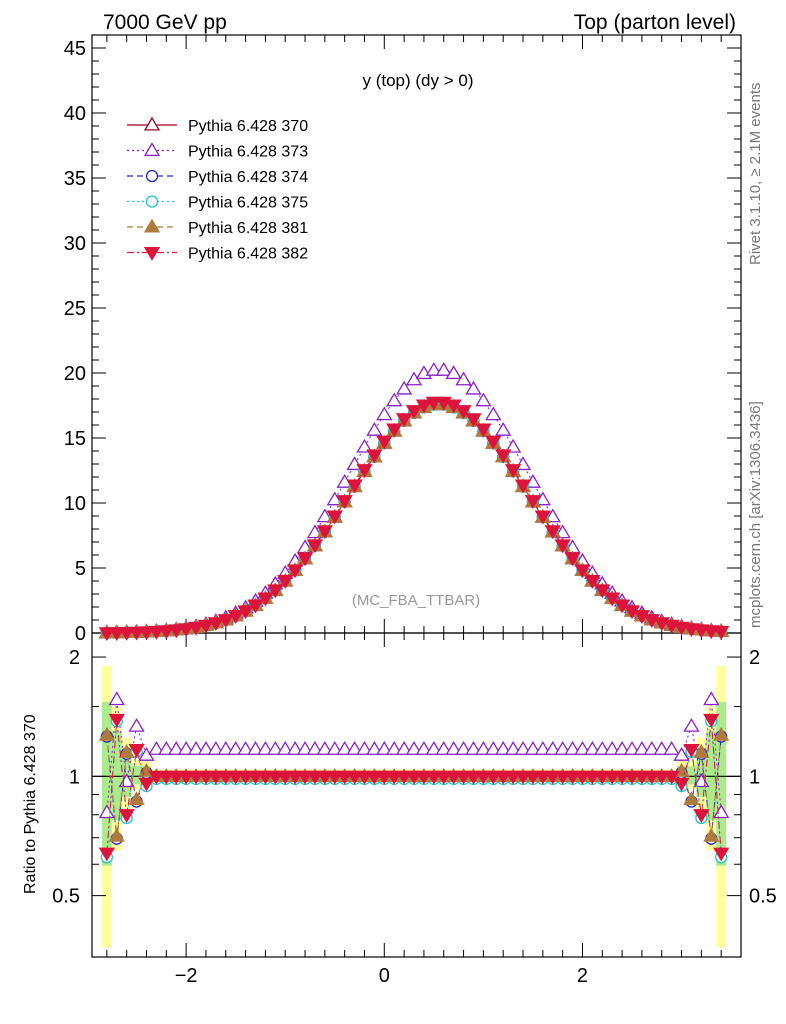 This screenshot has width=786, height=1024. Describe the element at coordinates (152, 225) in the screenshot. I see `legend-marker-s381` at that location.